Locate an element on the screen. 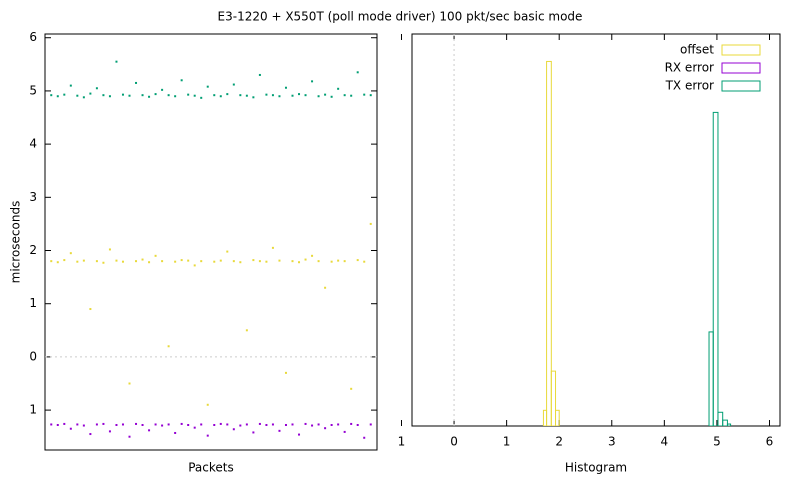  y-tick-label: 3 is located at coordinates (33, 197).